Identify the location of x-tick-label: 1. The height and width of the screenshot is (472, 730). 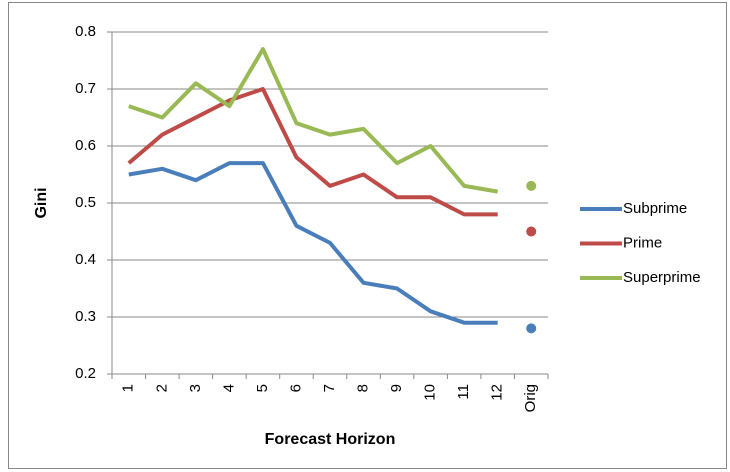
(128, 388).